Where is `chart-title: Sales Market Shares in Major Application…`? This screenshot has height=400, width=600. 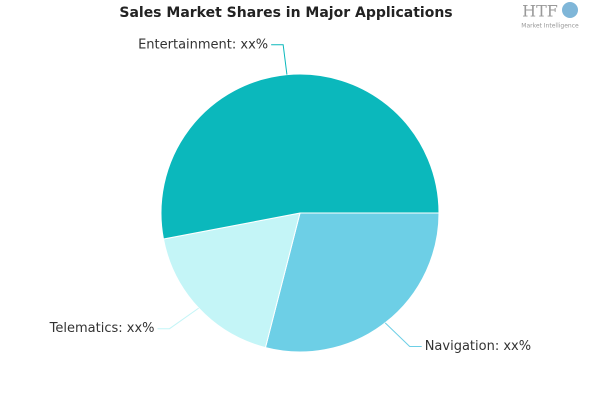
chart-title: Sales Market Shares in Major Application… is located at coordinates (285, 13).